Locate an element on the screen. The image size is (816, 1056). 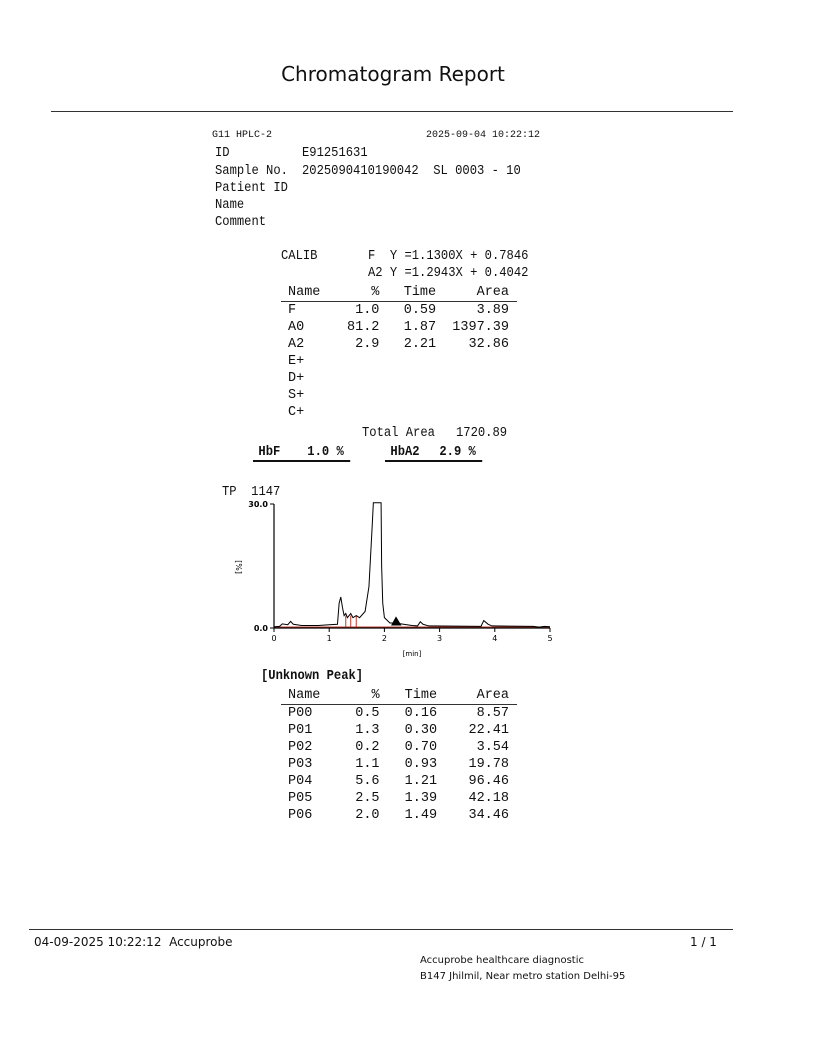
y-tick-label: 30.0 is located at coordinates (258, 504).